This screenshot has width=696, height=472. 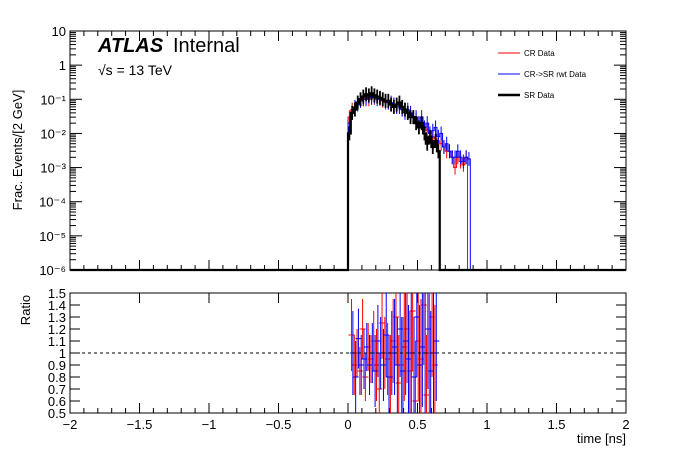 I want to click on legend-label-rwt: CR->SR rwt Data, so click(x=555, y=74).